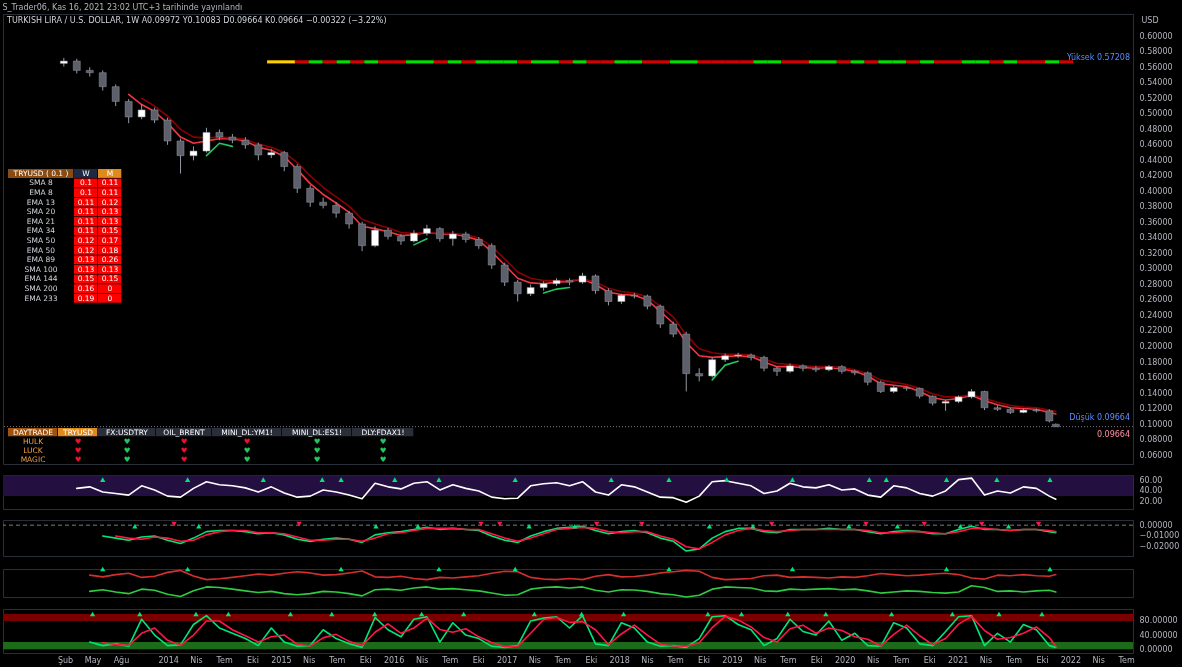  Describe the element at coordinates (1156, 315) in the screenshot. I see `y-tick-label: 0.24000` at that location.